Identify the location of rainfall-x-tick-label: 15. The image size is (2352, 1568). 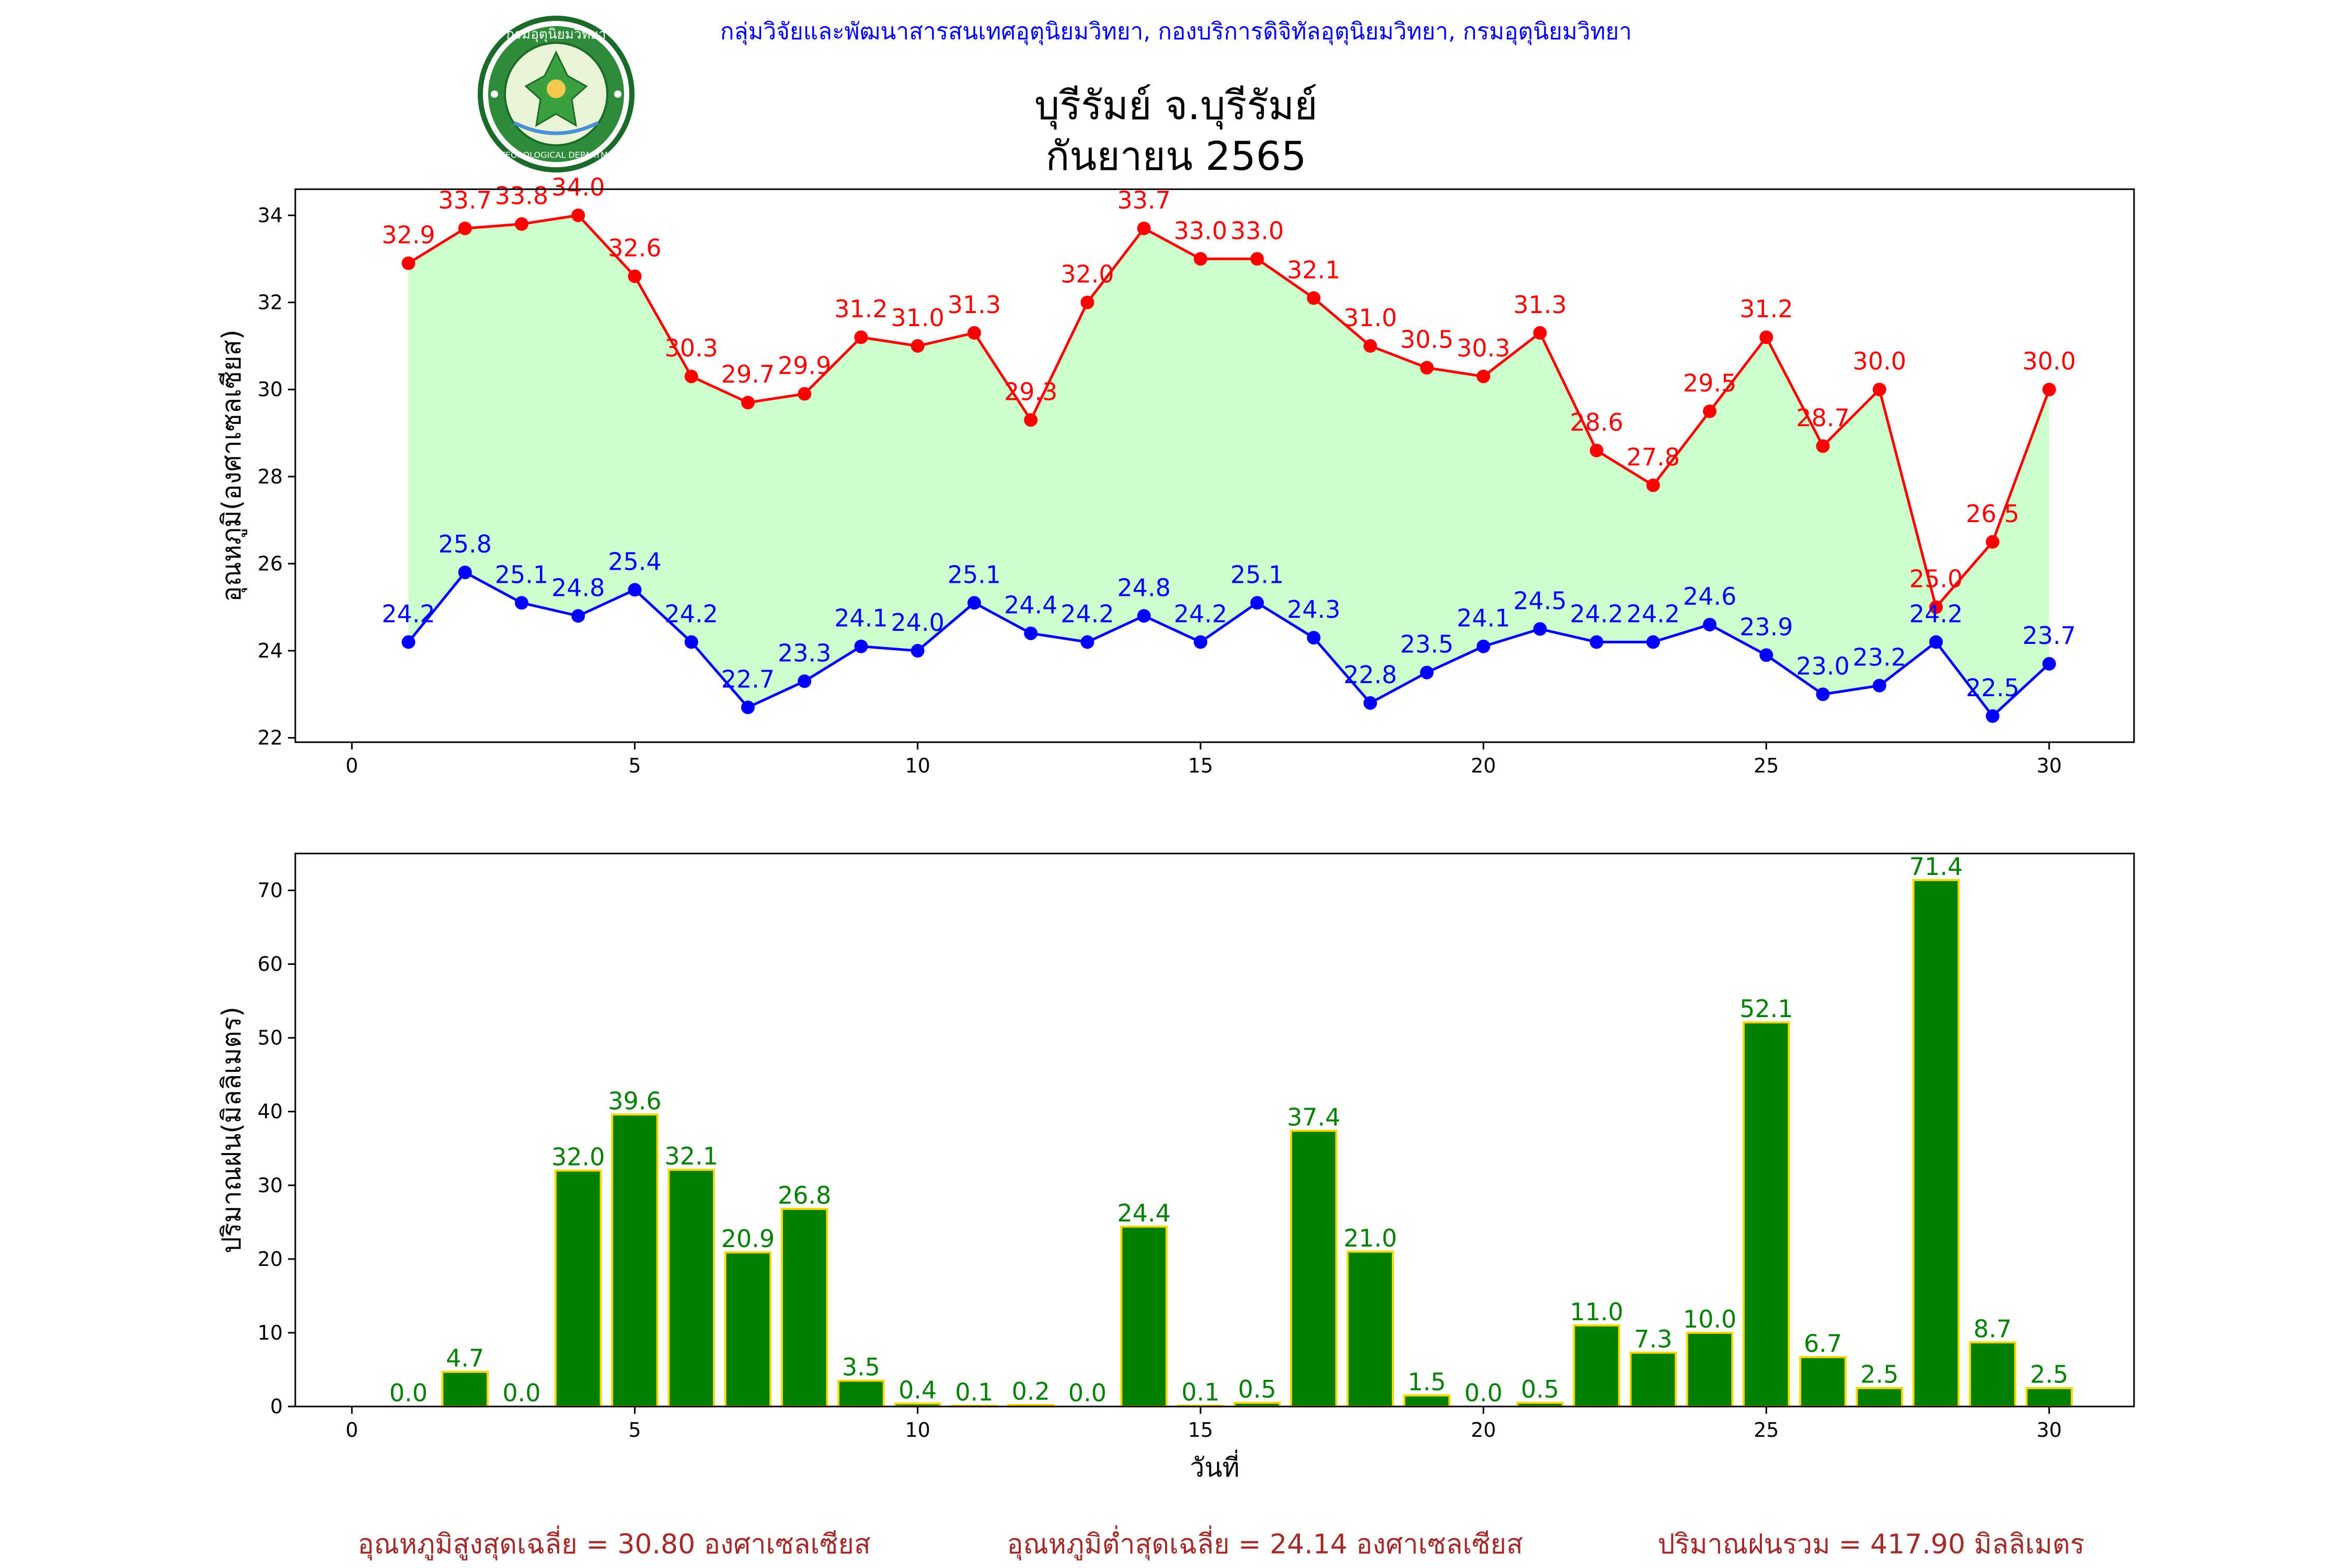
(1200, 1430).